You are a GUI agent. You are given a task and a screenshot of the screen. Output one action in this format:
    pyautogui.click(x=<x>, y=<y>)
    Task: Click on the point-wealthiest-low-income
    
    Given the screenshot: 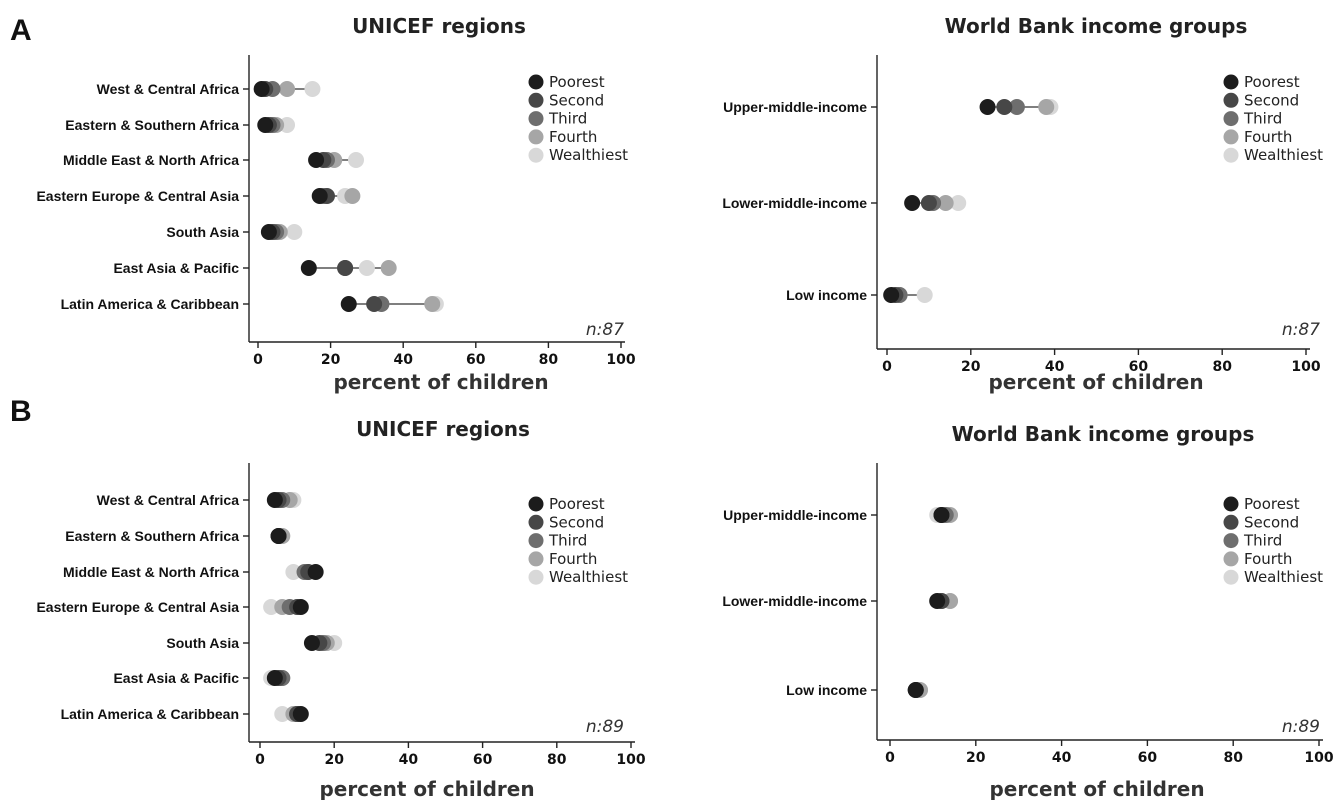 What is the action you would take?
    pyautogui.click(x=924, y=295)
    